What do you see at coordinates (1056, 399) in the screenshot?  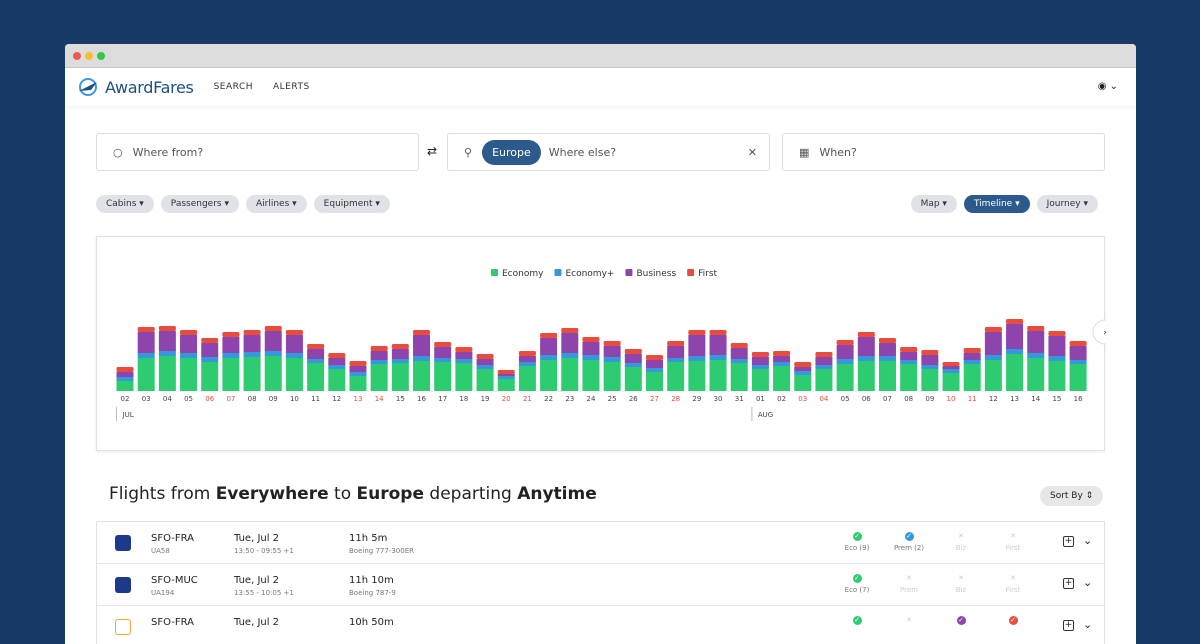 I see `x-tick-label: 15` at bounding box center [1056, 399].